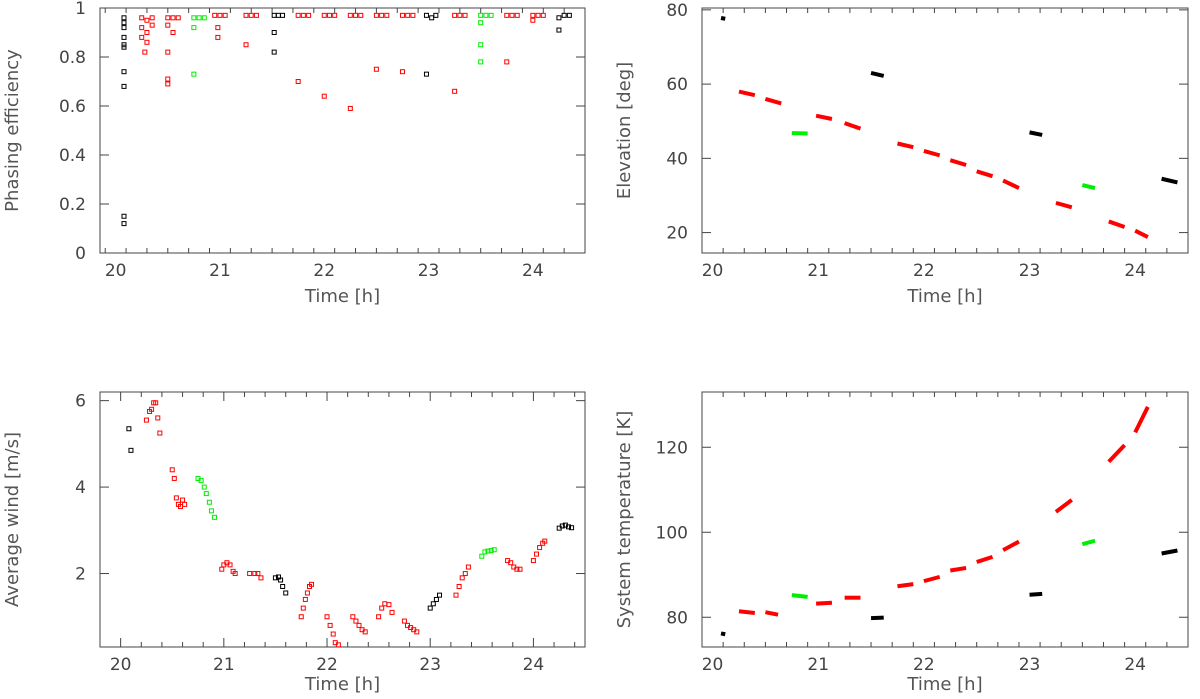  I want to click on plot-frame, so click(945, 130).